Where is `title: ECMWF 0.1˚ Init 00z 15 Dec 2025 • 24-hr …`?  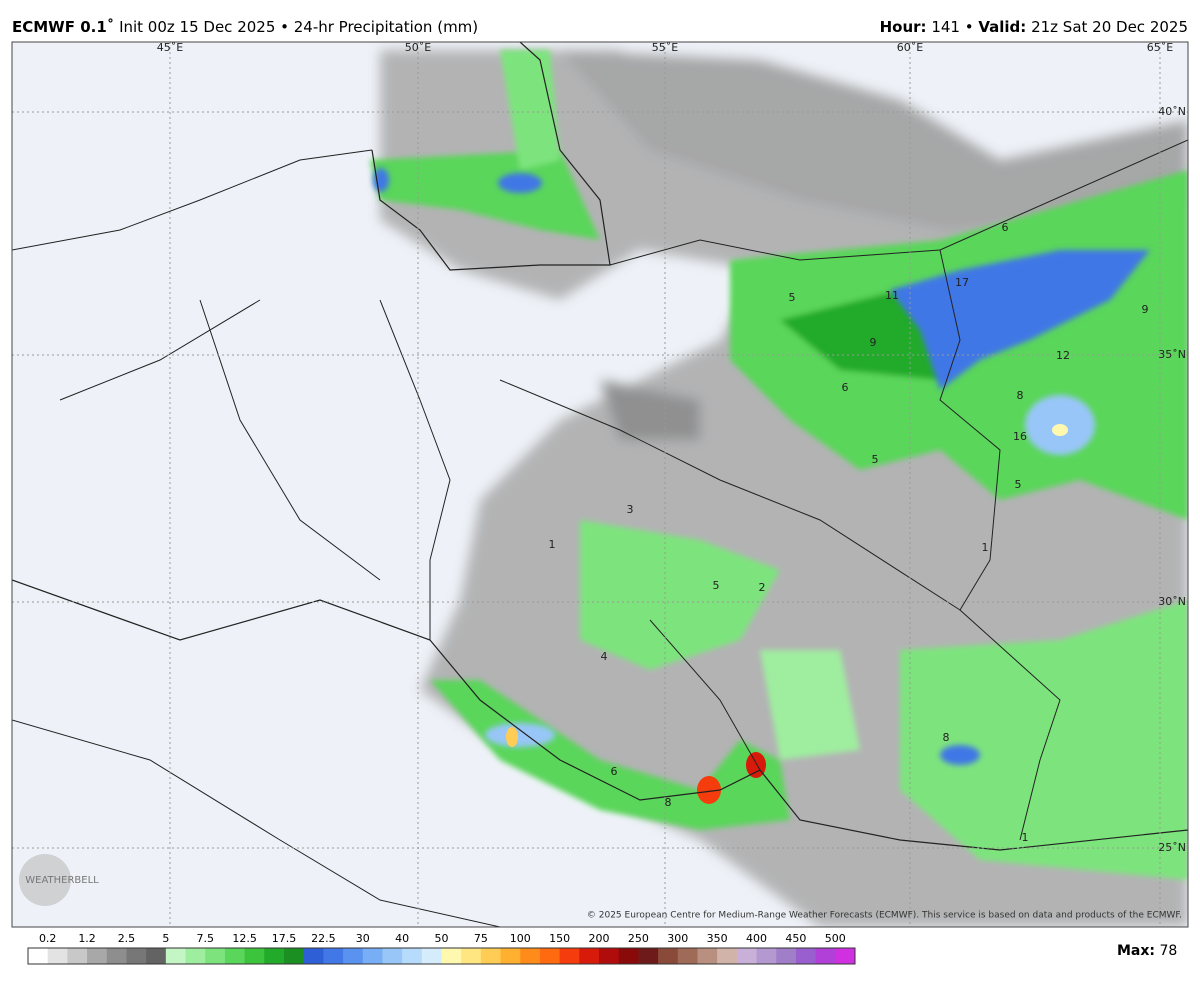 title: ECMWF 0.1˚ Init 00z 15 Dec 2025 • 24-hr … is located at coordinates (245, 27).